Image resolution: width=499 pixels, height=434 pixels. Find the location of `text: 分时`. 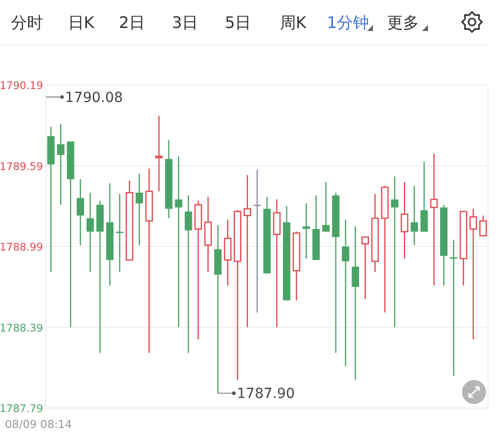

text: 分时 is located at coordinates (27, 22).